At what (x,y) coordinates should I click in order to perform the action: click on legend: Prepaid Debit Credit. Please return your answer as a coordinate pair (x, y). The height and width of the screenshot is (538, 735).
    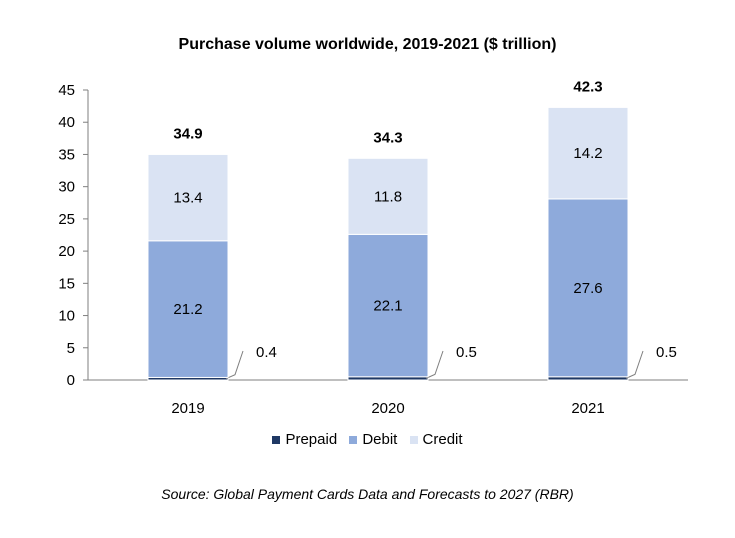
    Looking at the image, I should click on (367, 439).